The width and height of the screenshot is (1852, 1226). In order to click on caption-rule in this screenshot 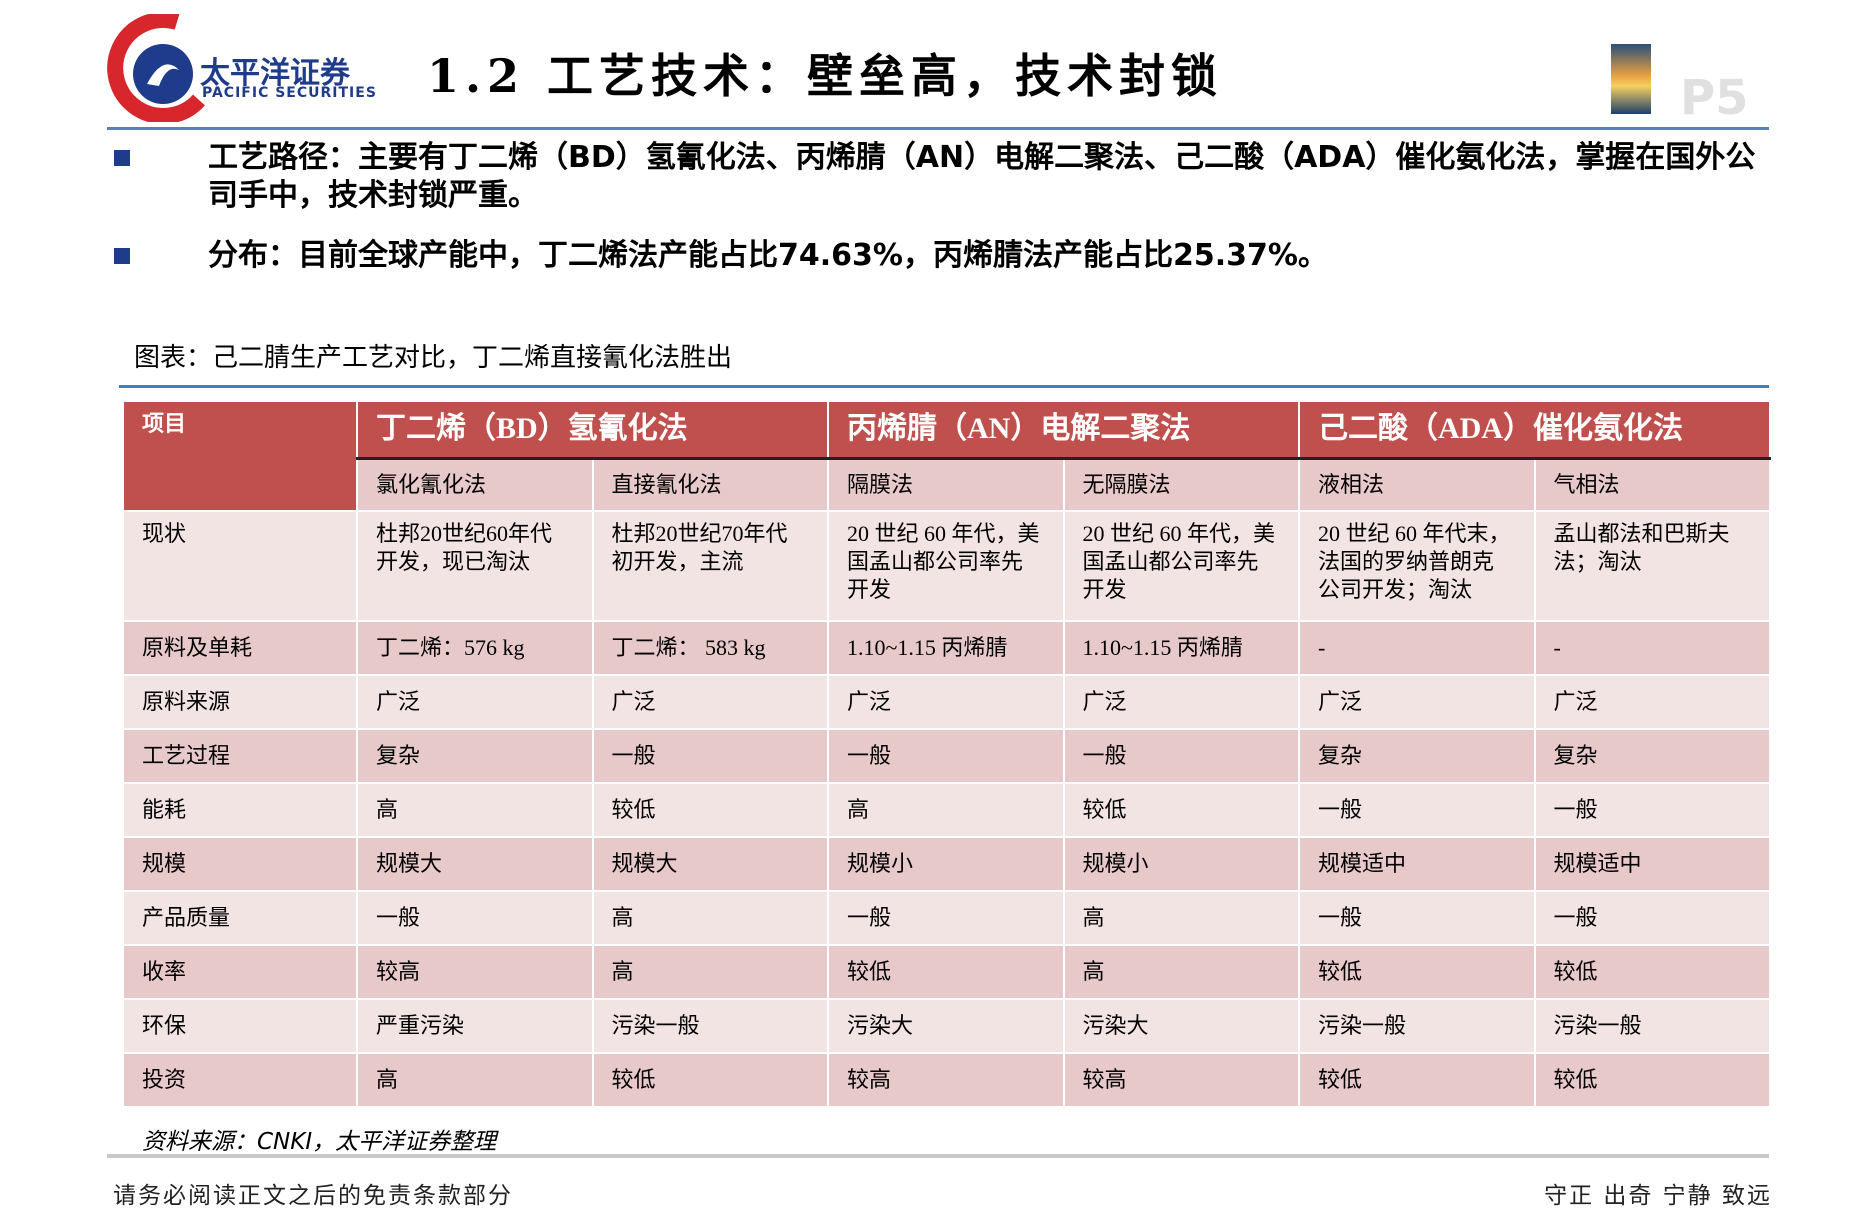, I will do `click(944, 386)`.